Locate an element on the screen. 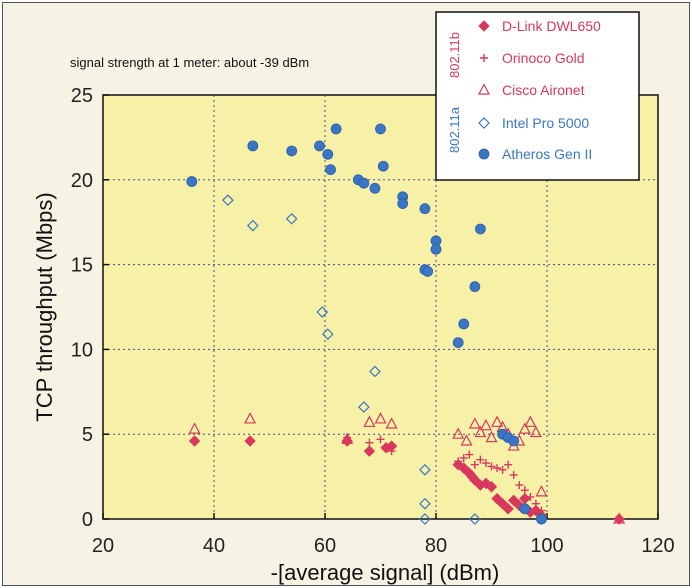  legend-label-d-link-dwl650: D-Link DWL650 is located at coordinates (551, 26).